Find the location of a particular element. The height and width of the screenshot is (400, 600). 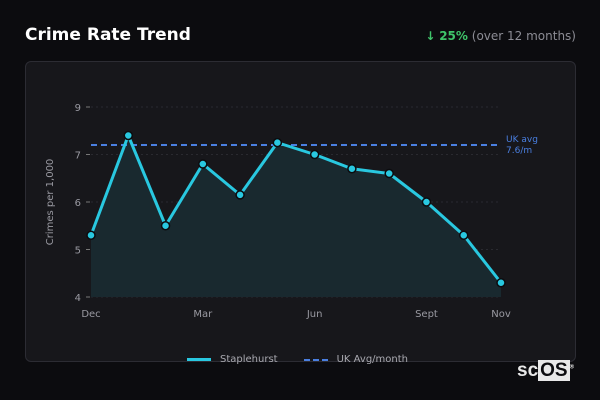

legend-swatch-series is located at coordinates (199, 359).